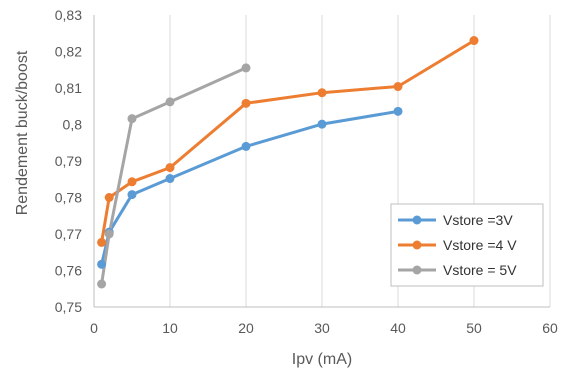 The image size is (569, 379). I want to click on y-tick-label: 0,75, so click(68, 307).